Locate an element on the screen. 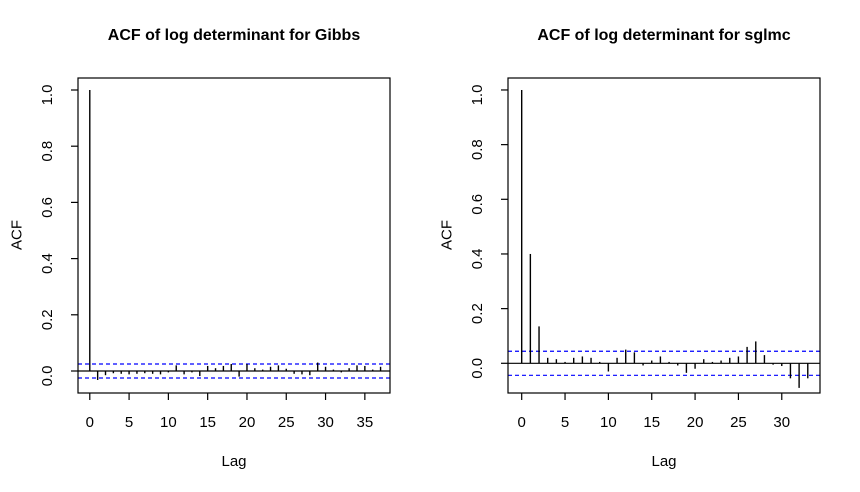  x-axis-label-gibbs: Lag is located at coordinates (234, 461).